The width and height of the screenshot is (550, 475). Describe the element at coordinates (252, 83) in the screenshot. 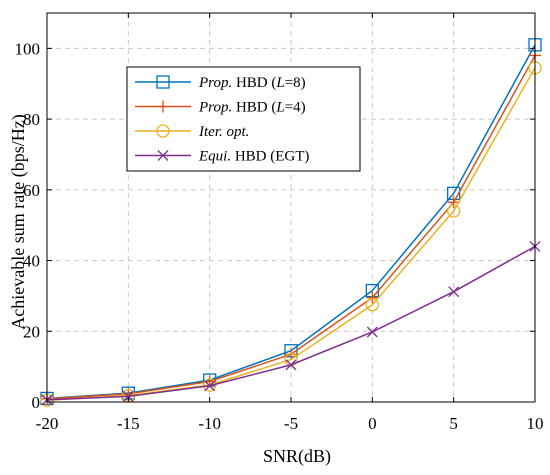

I see `legend-label: Prop. HBD (L=8)` at that location.